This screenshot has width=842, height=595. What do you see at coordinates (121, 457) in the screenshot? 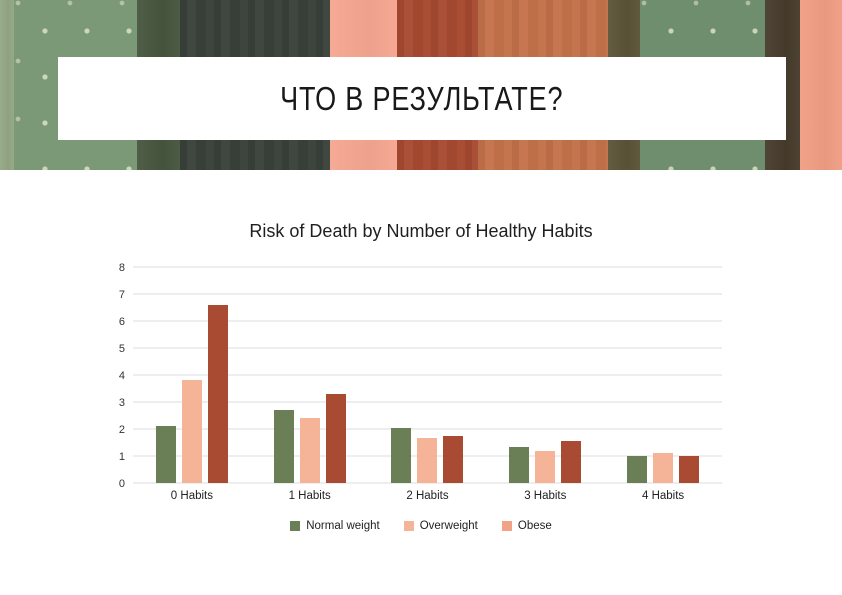
I see `y-axis-label: 1` at bounding box center [121, 457].